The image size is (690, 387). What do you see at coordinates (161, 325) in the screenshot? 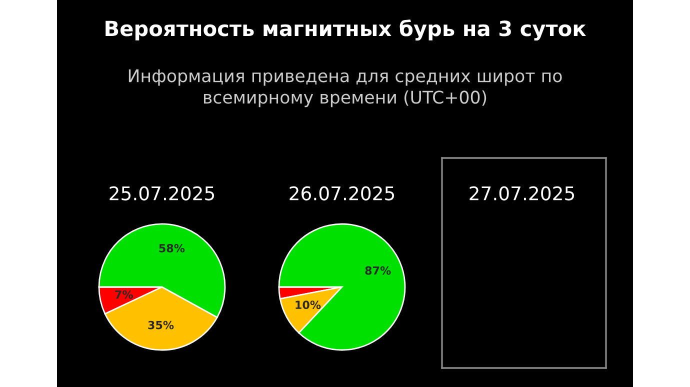
I see `data-label: 35%` at bounding box center [161, 325].